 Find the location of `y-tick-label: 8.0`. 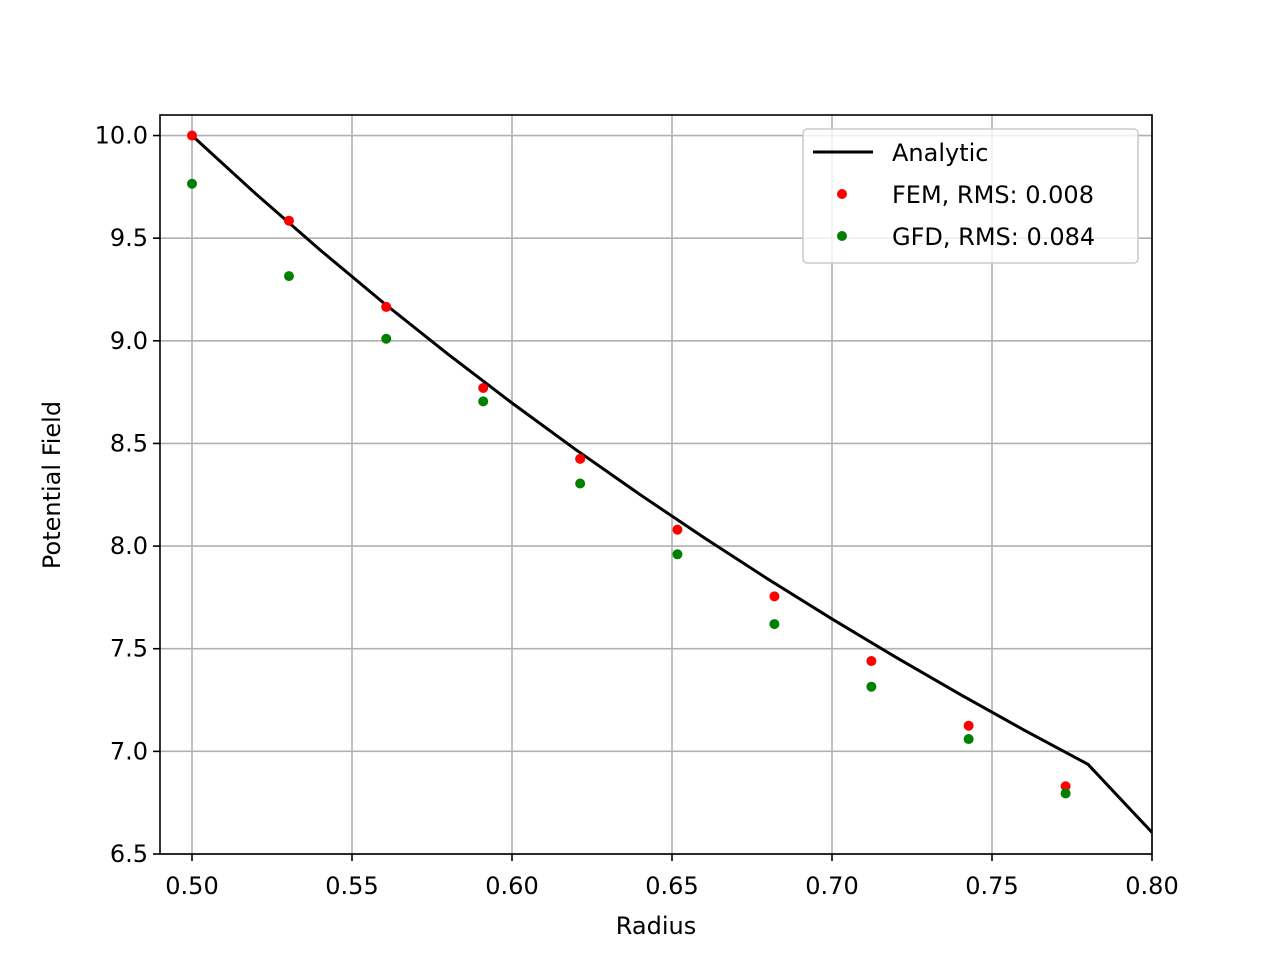

y-tick-label: 8.0 is located at coordinates (129, 546).